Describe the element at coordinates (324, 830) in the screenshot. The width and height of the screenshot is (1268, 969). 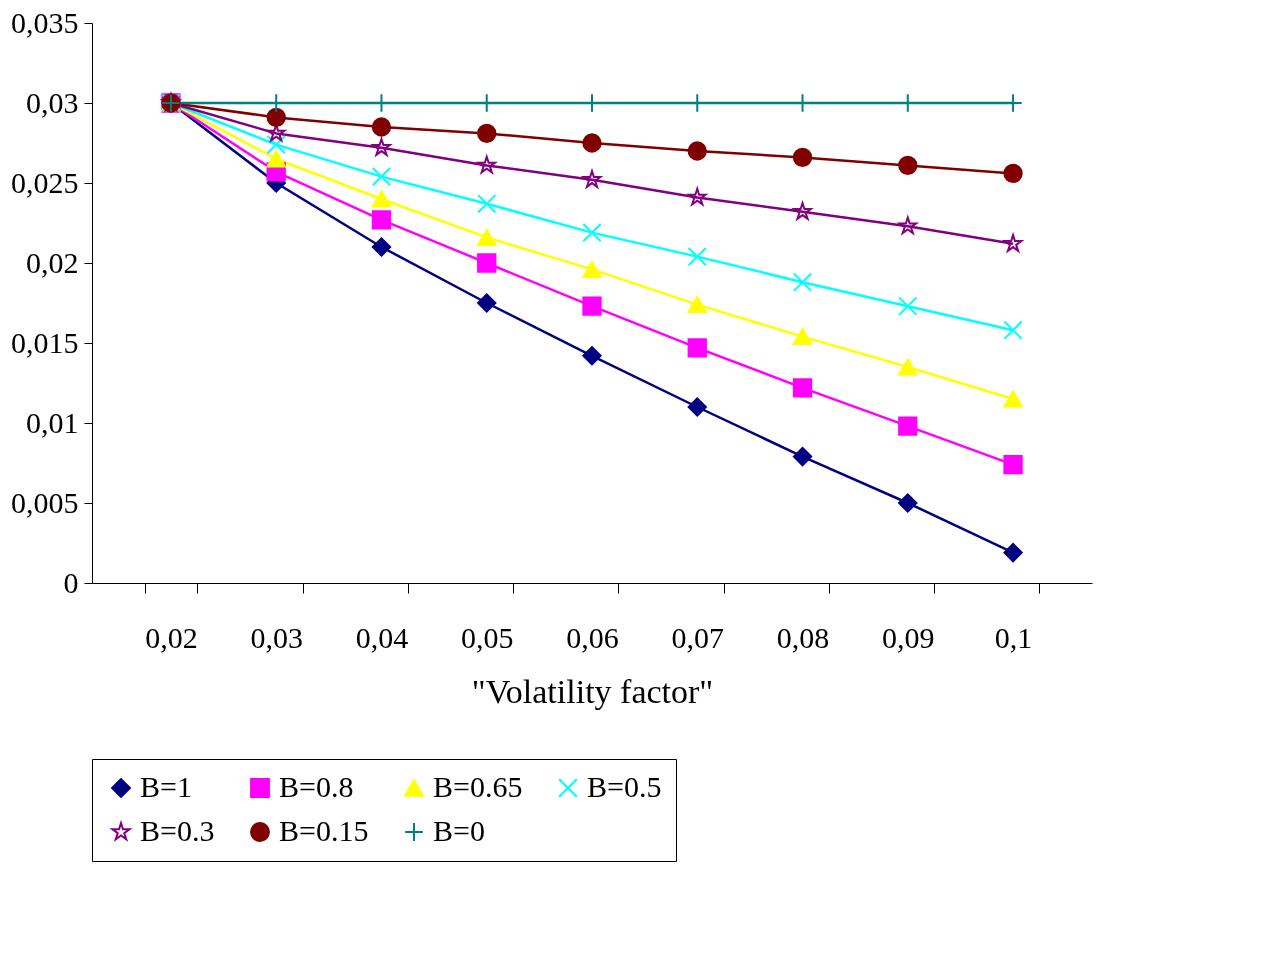
I see `legend-label: B=0.15` at that location.